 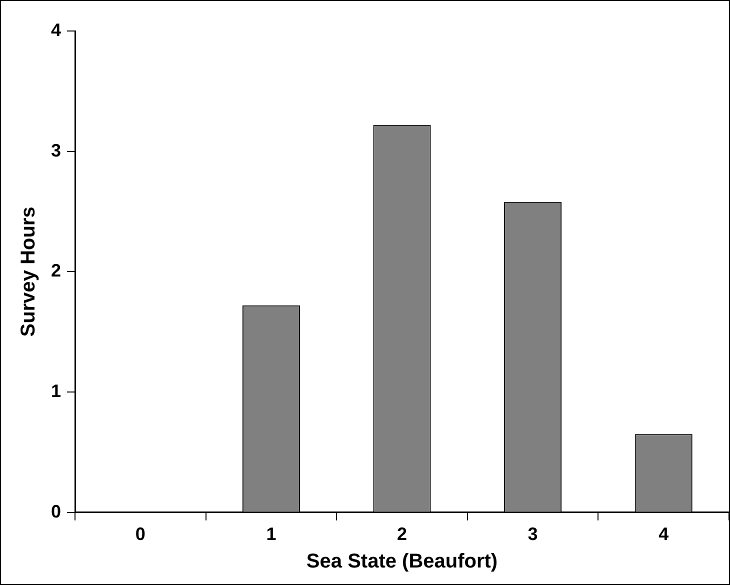 What do you see at coordinates (56, 150) in the screenshot?
I see `y-tick-label: 3` at bounding box center [56, 150].